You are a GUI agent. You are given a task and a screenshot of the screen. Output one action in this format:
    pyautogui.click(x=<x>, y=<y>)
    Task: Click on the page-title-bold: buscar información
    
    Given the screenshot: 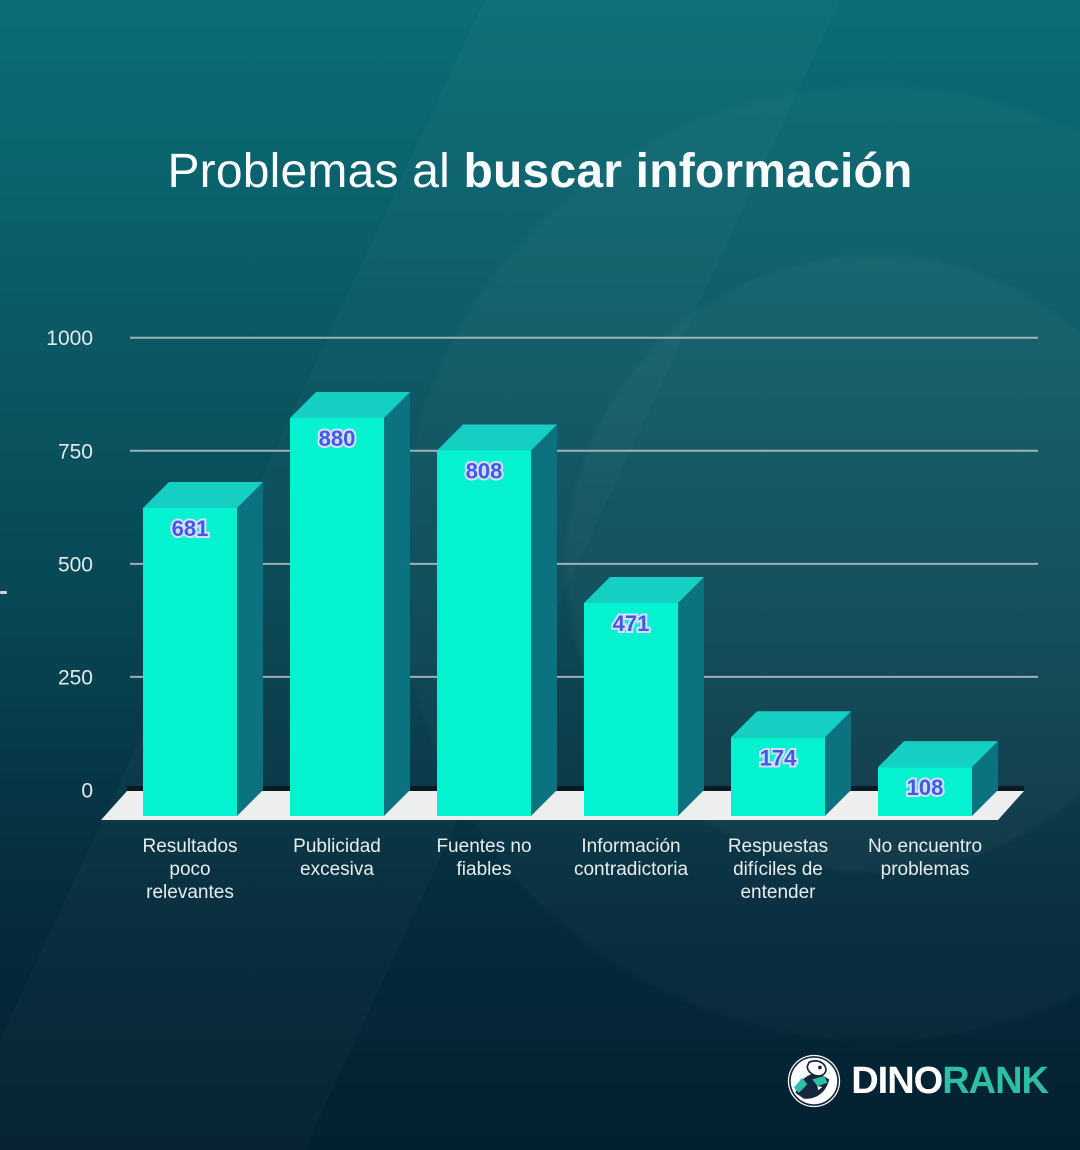 What is the action you would take?
    pyautogui.click(x=688, y=171)
    